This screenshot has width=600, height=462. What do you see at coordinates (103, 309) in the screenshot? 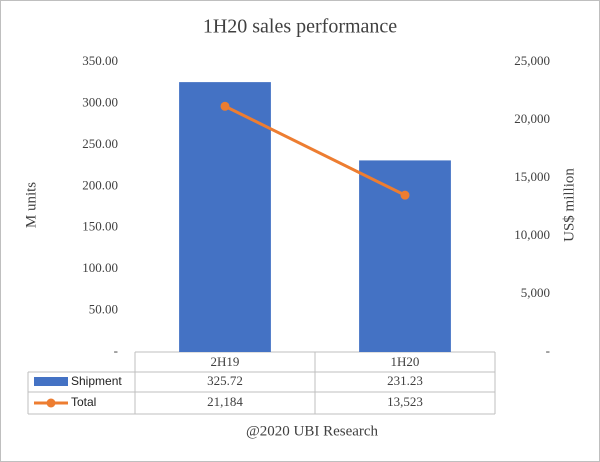
I see `y-tick-label: 50.00` at bounding box center [103, 309].